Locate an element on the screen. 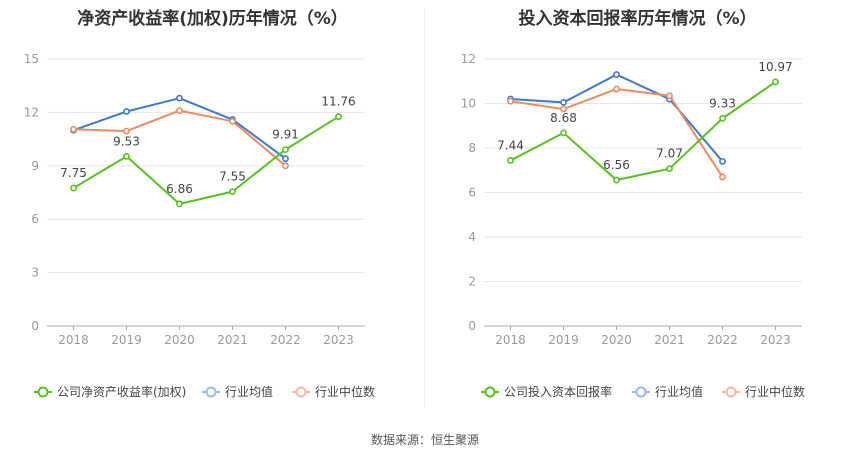 The image size is (850, 459). y-tick-label: 9 is located at coordinates (35, 166).